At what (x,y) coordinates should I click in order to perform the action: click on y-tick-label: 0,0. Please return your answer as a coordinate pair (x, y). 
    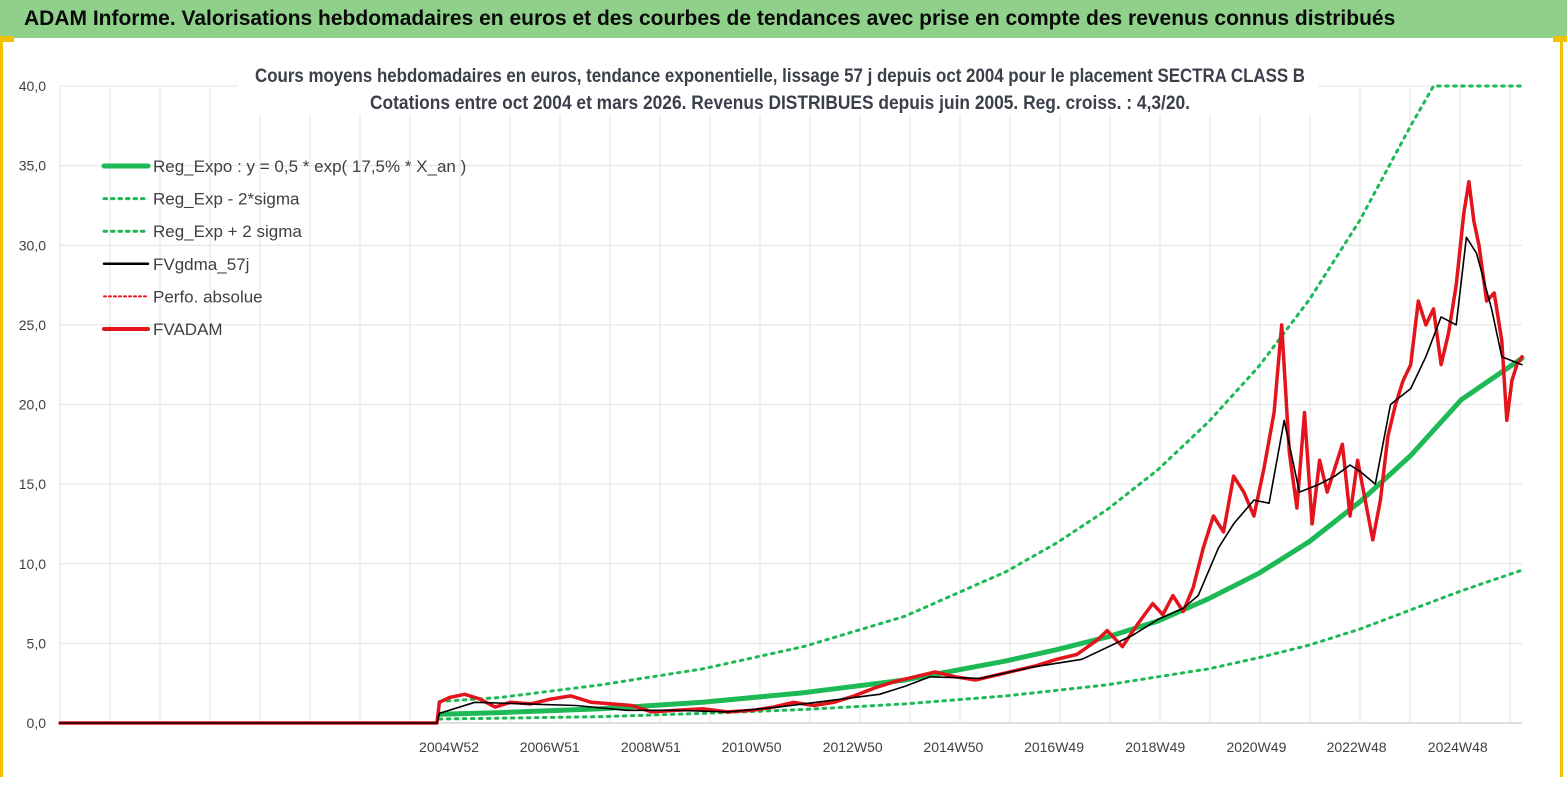
    Looking at the image, I should click on (37, 723).